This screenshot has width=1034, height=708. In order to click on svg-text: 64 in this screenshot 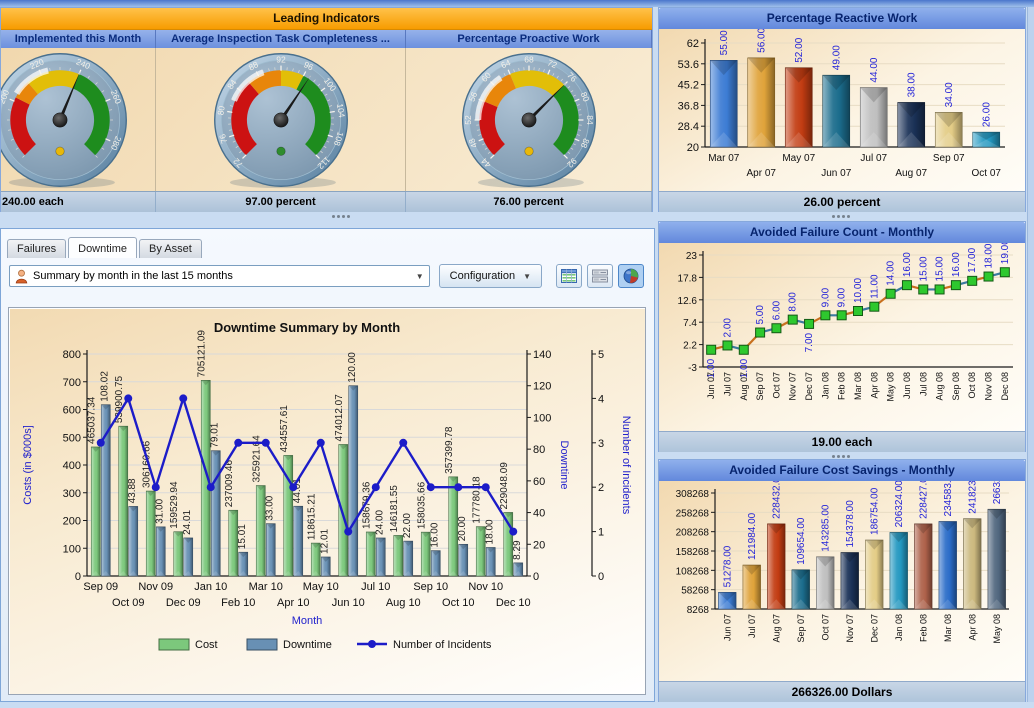, I will do `click(505, 63)`.